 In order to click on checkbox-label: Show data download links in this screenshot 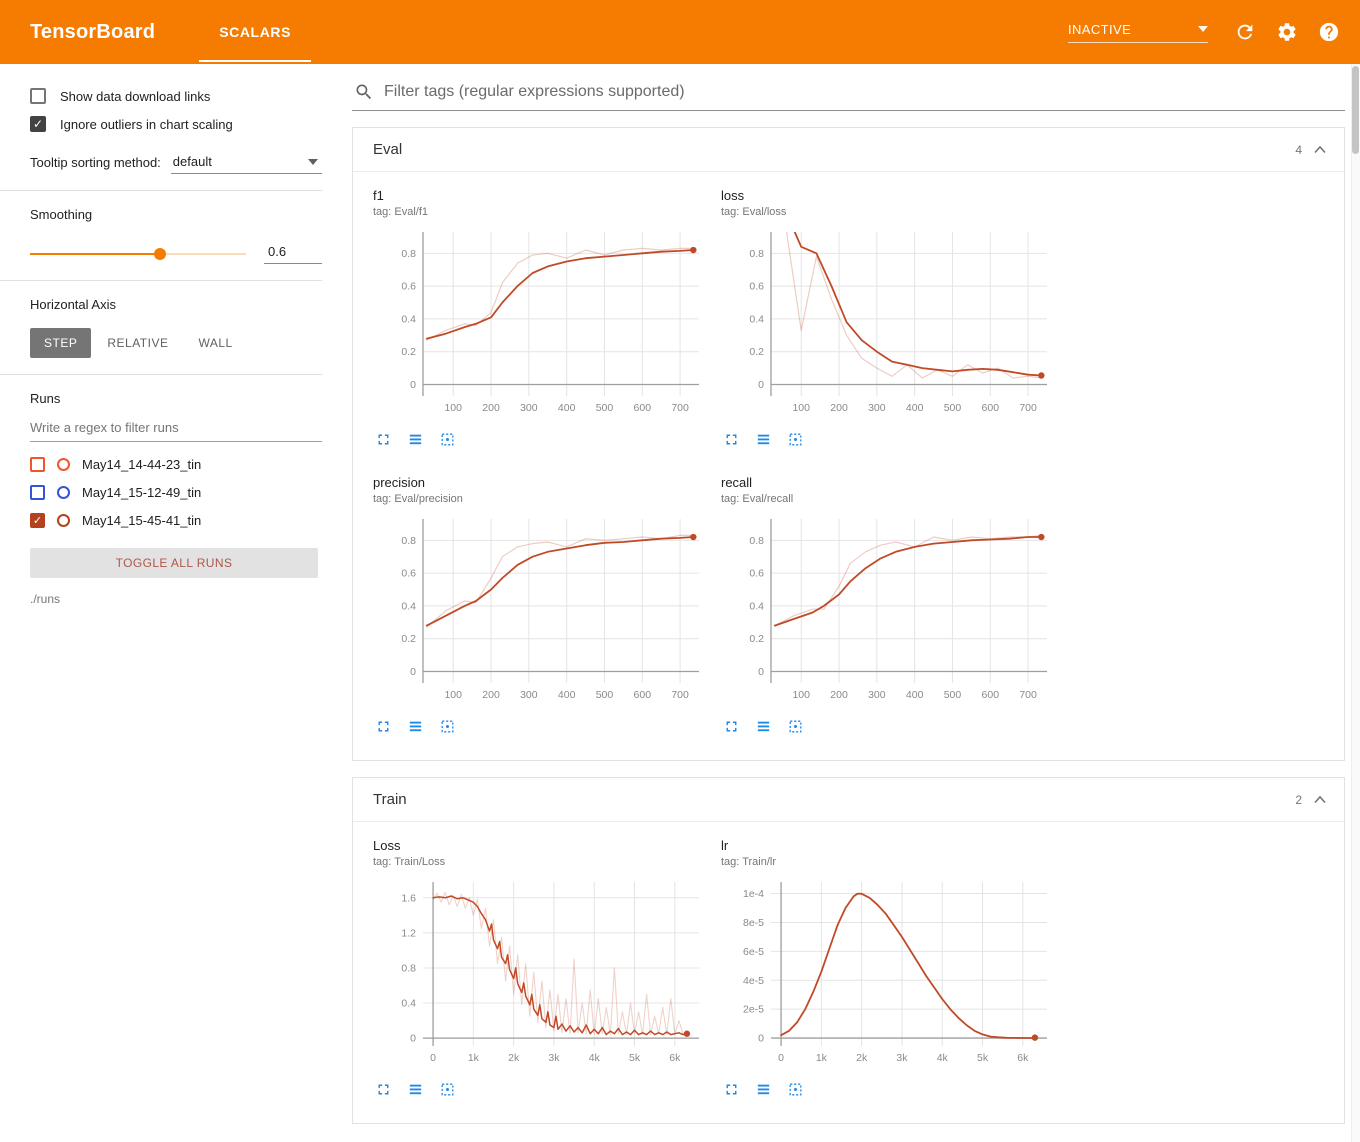, I will do `click(135, 96)`.